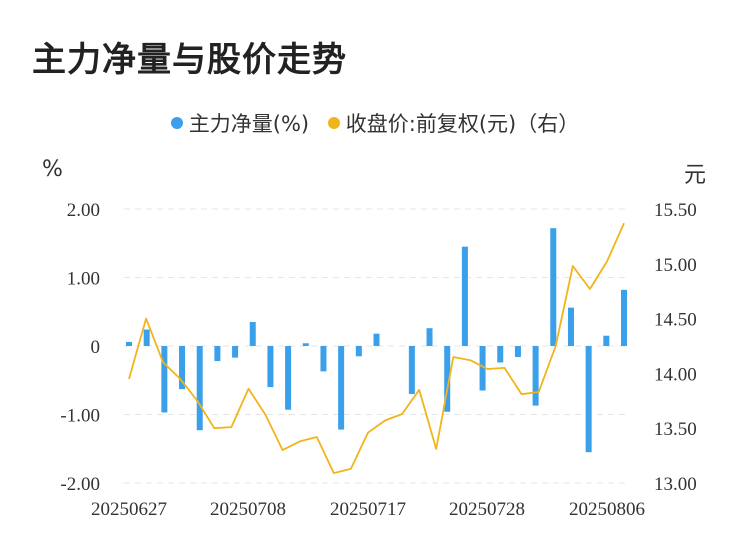 The height and width of the screenshot is (558, 750). Describe the element at coordinates (695, 175) in the screenshot. I see `right-axis-unit: 元` at that location.